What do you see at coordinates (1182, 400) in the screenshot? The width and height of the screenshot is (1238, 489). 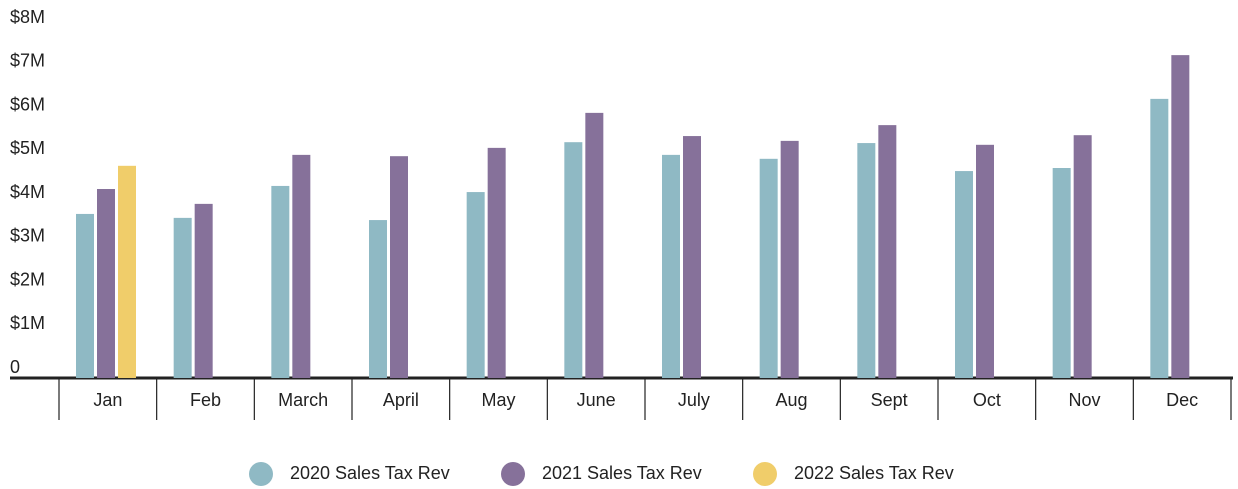 I see `x-tick-label: Dec` at bounding box center [1182, 400].